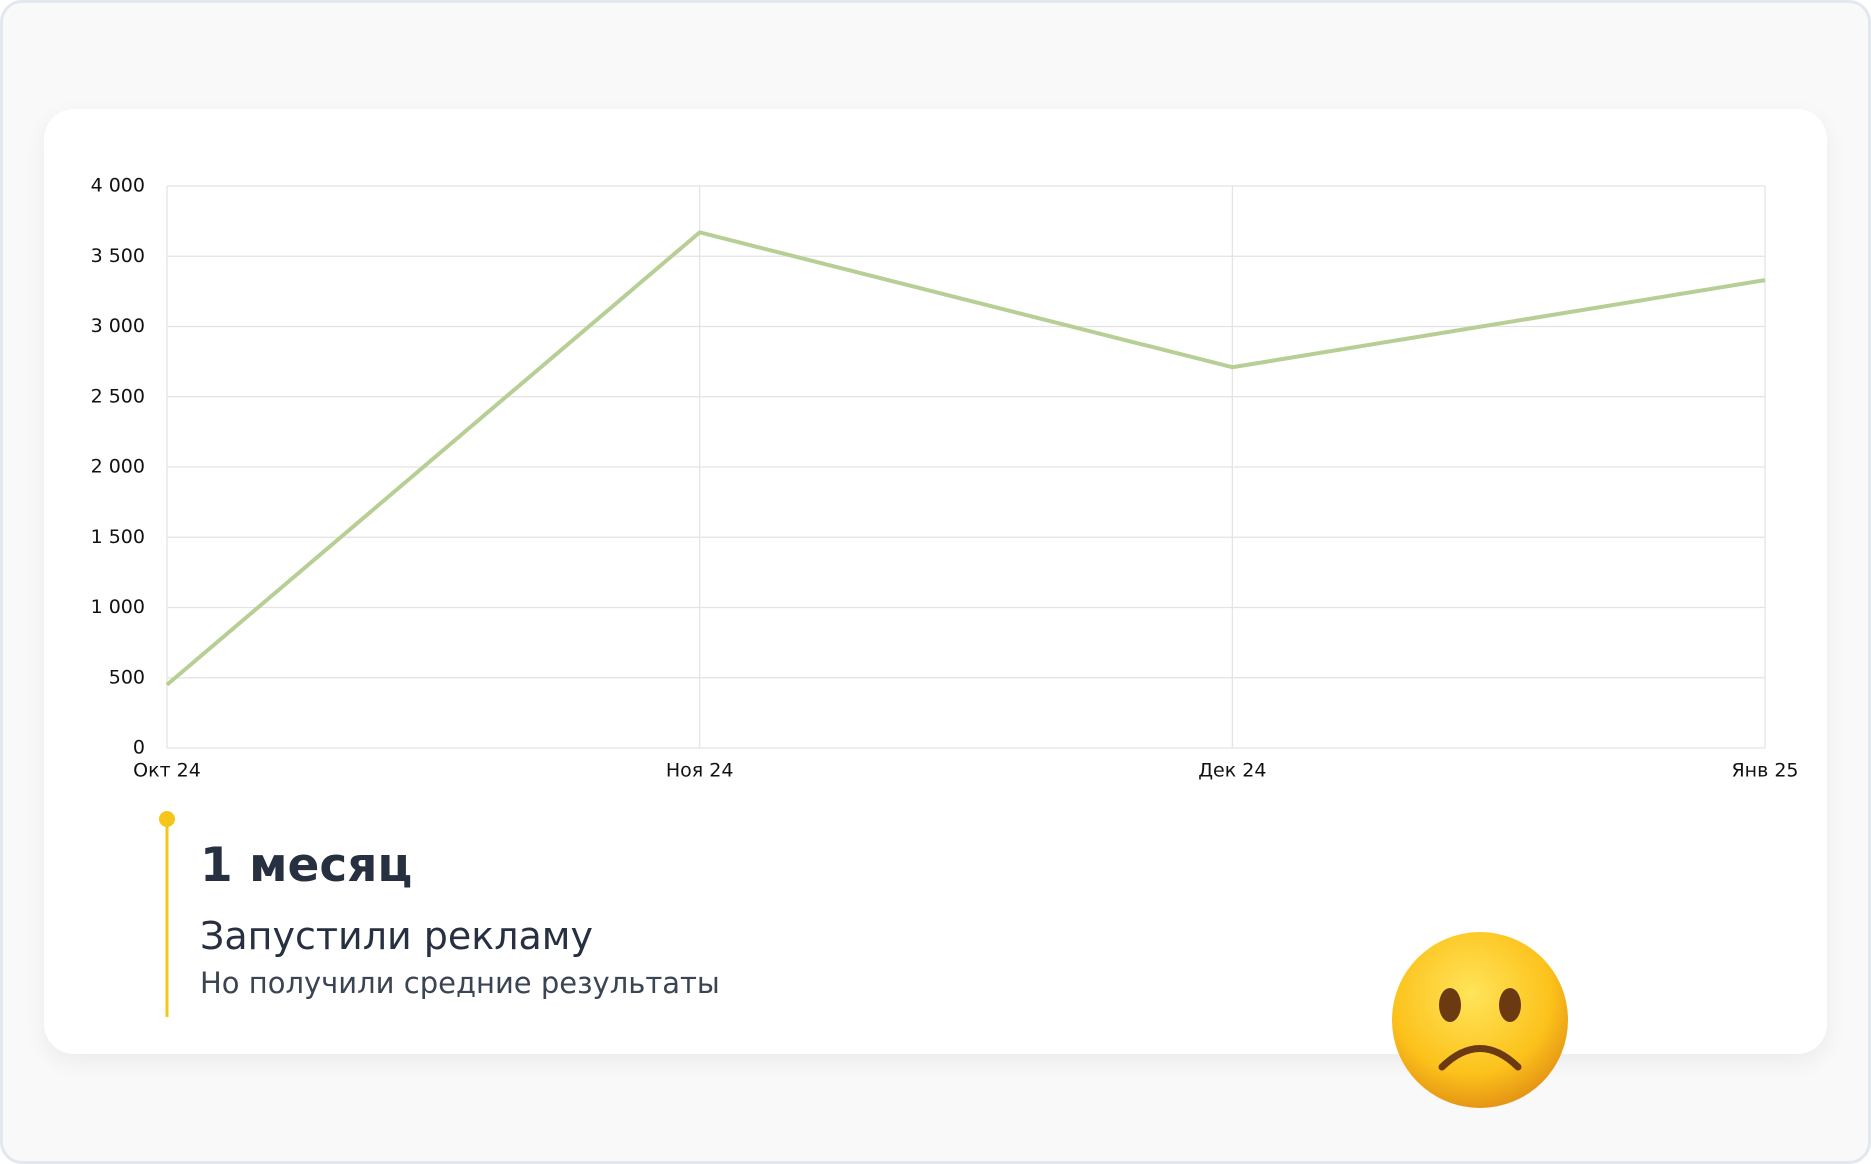  I want to click on sad-emoji, so click(1480, 1020).